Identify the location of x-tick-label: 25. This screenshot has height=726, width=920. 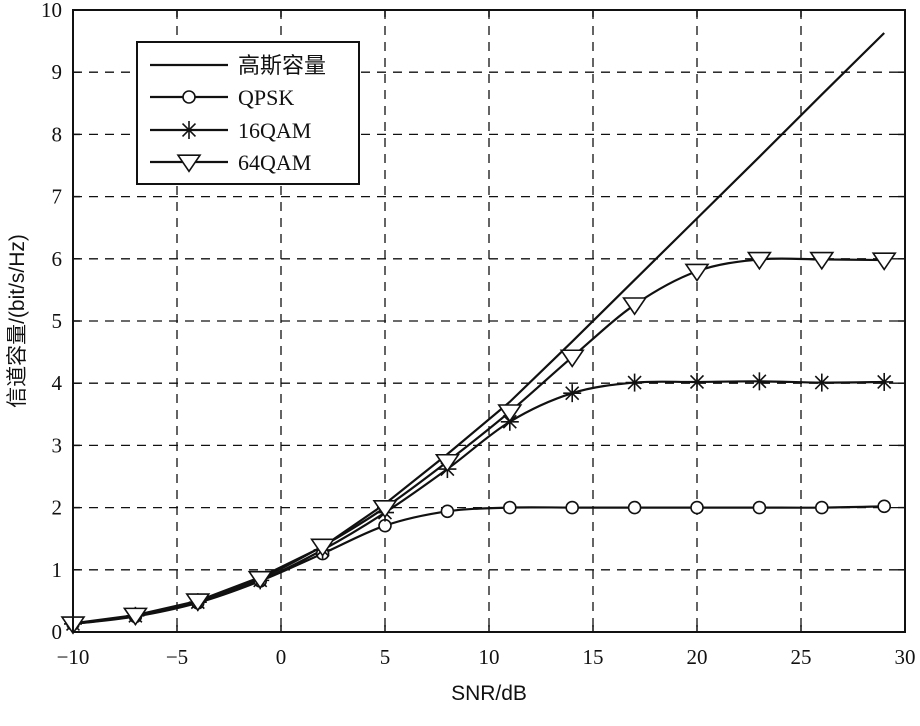
(801, 657).